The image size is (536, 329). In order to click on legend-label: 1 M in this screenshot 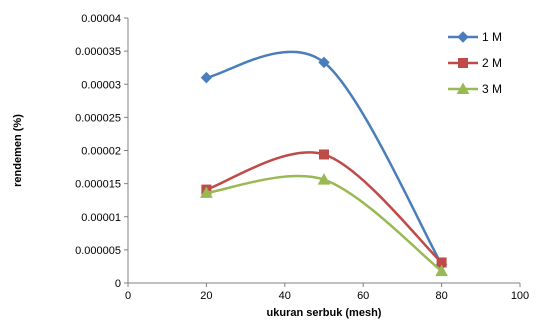, I will do `click(492, 37)`.